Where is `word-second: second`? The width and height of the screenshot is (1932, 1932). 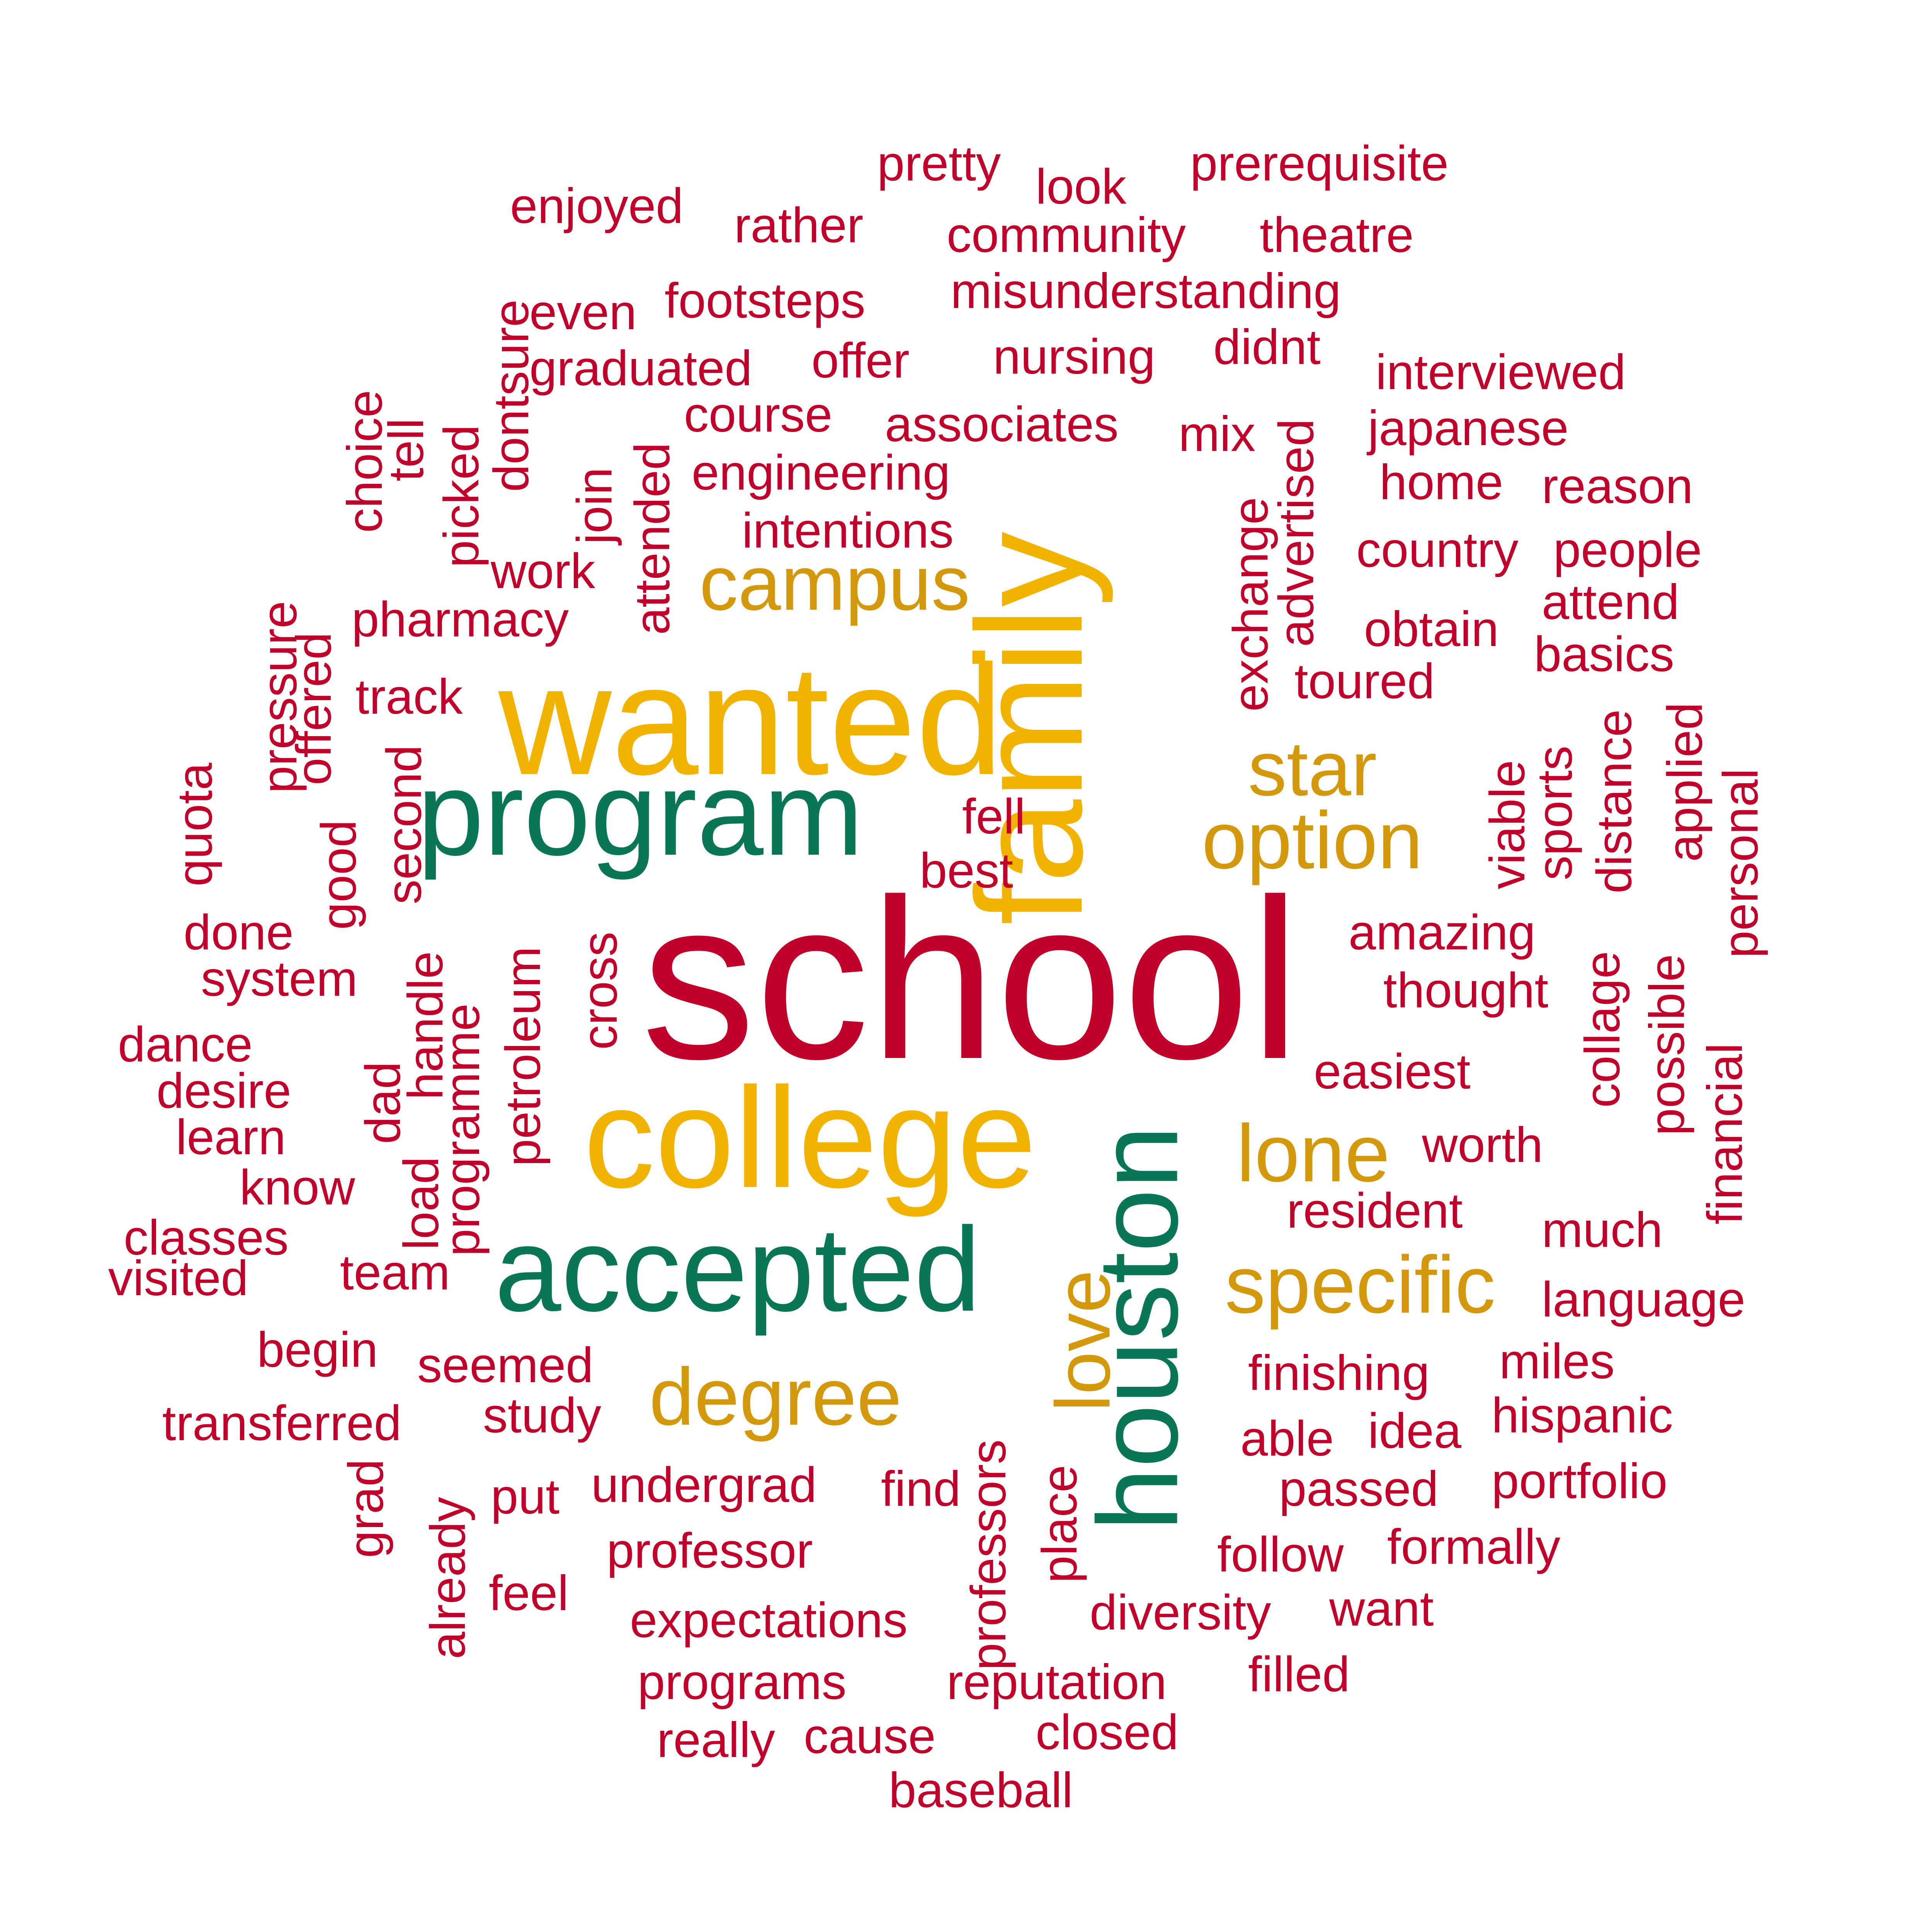
word-second: second is located at coordinates (404, 825).